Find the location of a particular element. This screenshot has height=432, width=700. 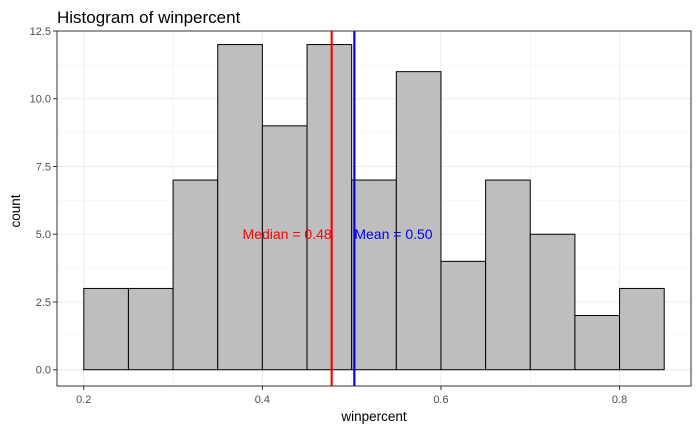

x-axis-title: winpercent is located at coordinates (373, 416).